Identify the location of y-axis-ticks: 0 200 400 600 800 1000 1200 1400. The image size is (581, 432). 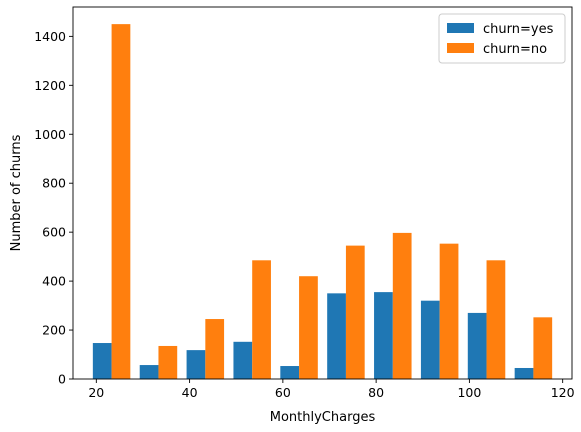
(53, 208).